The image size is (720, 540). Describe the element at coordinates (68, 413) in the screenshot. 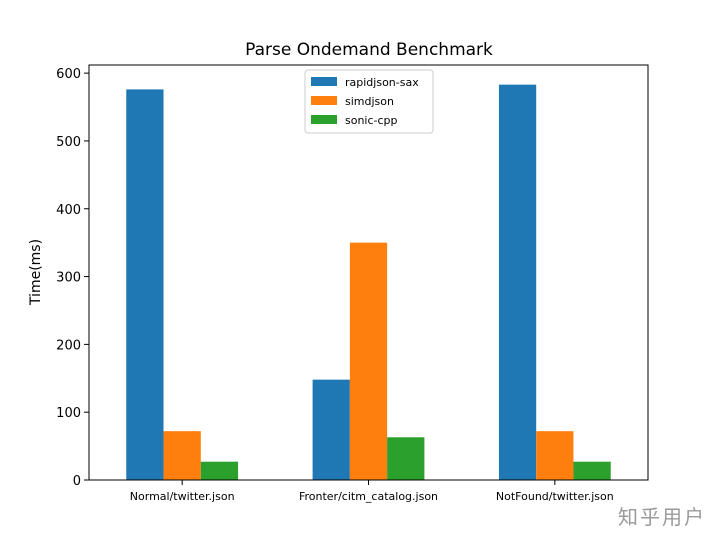

I see `y-tick-label: 100` at that location.